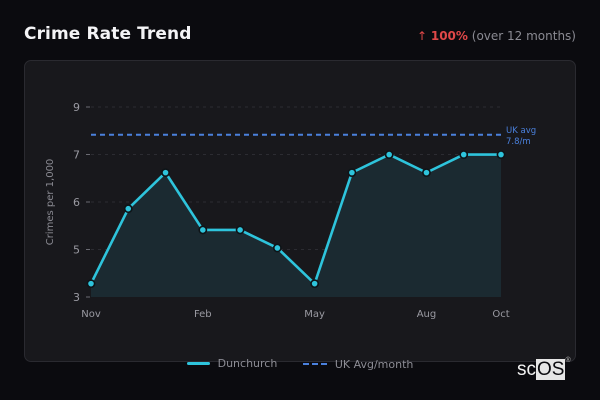  What do you see at coordinates (203, 314) in the screenshot?
I see `x-tick-label: Feb` at bounding box center [203, 314].